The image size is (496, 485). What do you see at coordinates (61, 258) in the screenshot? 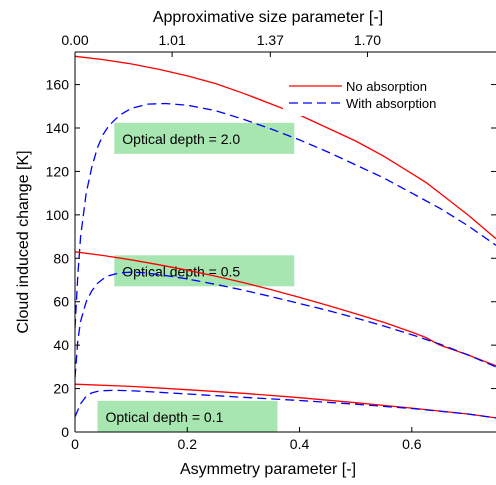
I see `y-tick-label: 80` at bounding box center [61, 258].